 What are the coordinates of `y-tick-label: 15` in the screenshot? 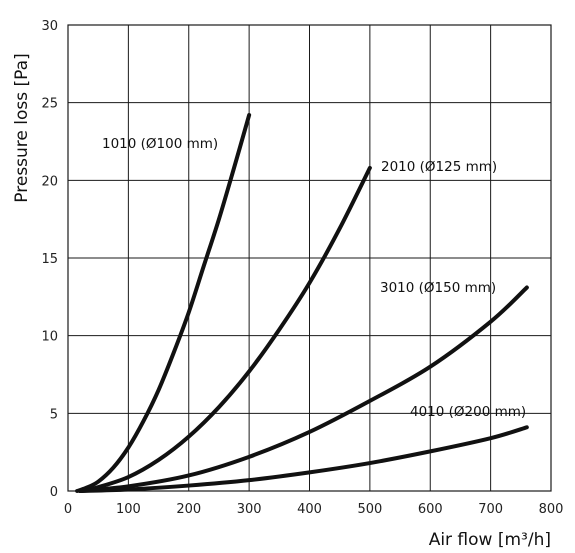 It's located at (49, 259).